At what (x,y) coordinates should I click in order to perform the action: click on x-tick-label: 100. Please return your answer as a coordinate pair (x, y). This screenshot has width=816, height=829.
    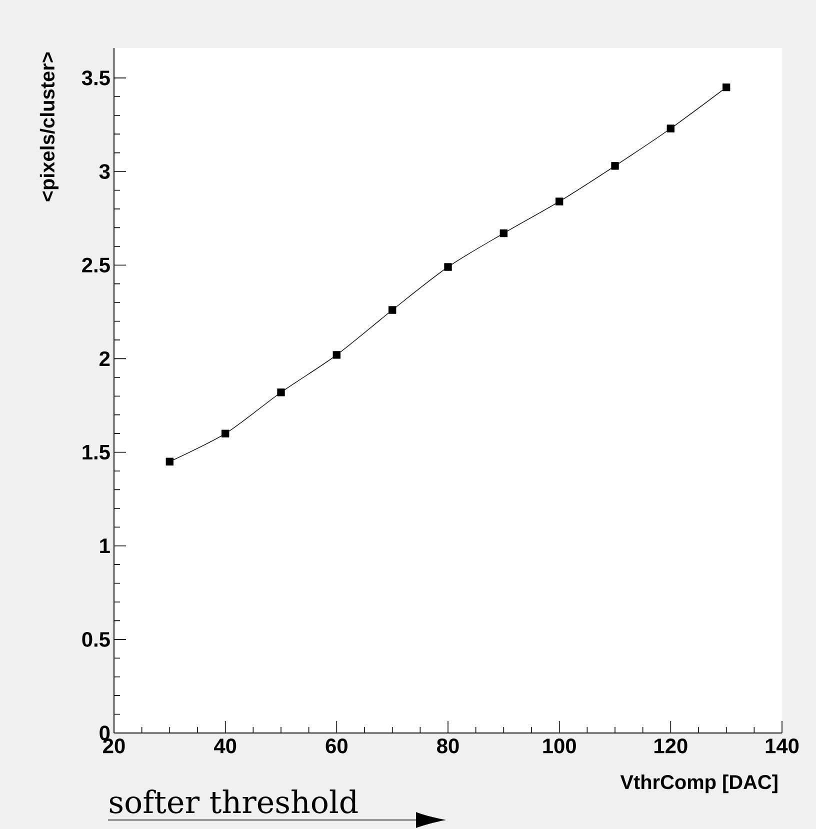
    Looking at the image, I should click on (559, 746).